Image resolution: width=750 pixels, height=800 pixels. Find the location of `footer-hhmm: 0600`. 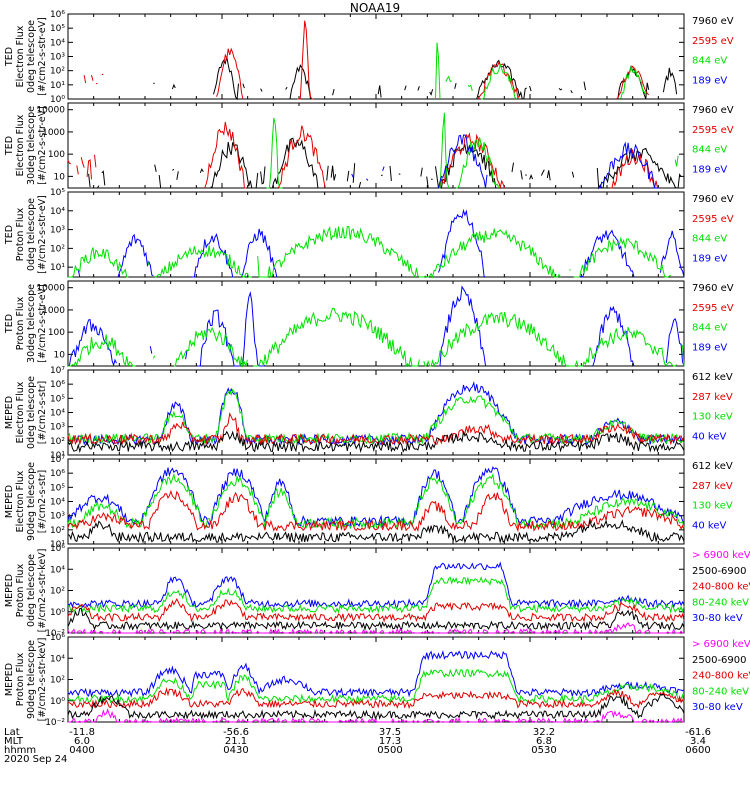

footer-hhmm: 0600 is located at coordinates (697, 750).